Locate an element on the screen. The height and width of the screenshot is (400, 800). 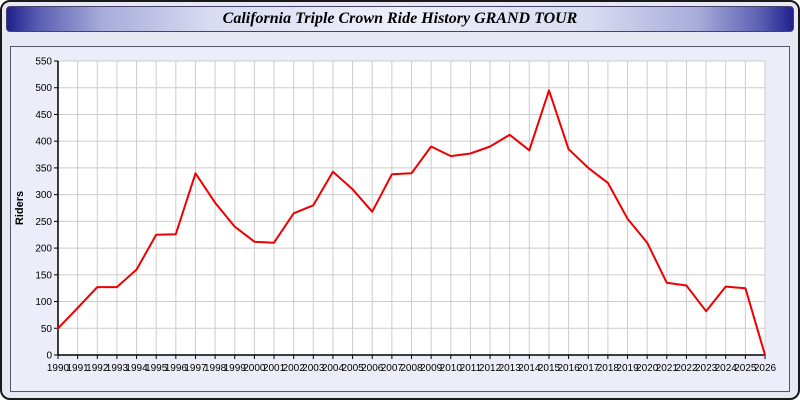
x-tick-label: 2010 is located at coordinates (451, 368).